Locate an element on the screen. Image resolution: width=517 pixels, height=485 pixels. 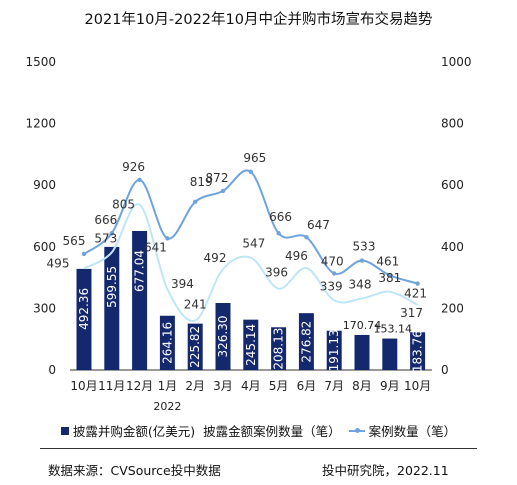
y-left-tick-label: 300 is located at coordinates (44, 308).